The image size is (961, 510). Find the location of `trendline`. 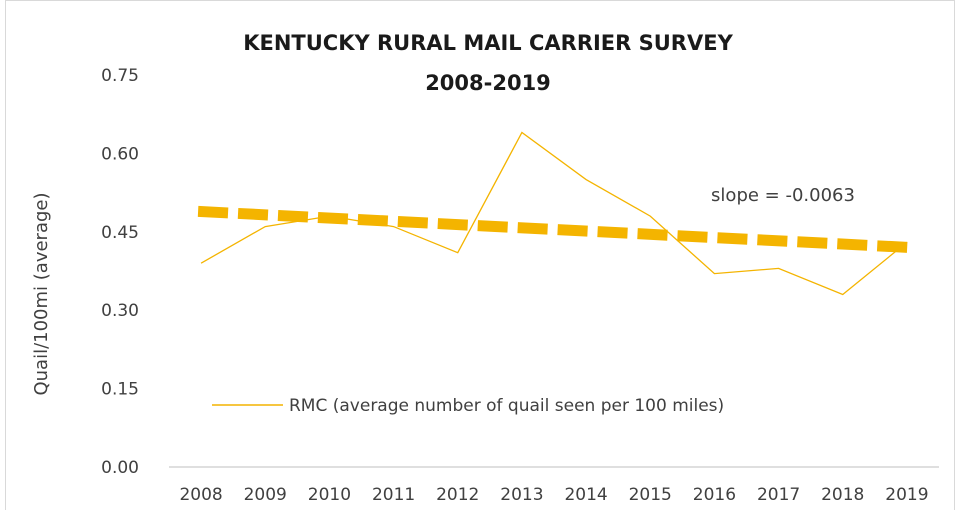

trendline is located at coordinates (554, 229).